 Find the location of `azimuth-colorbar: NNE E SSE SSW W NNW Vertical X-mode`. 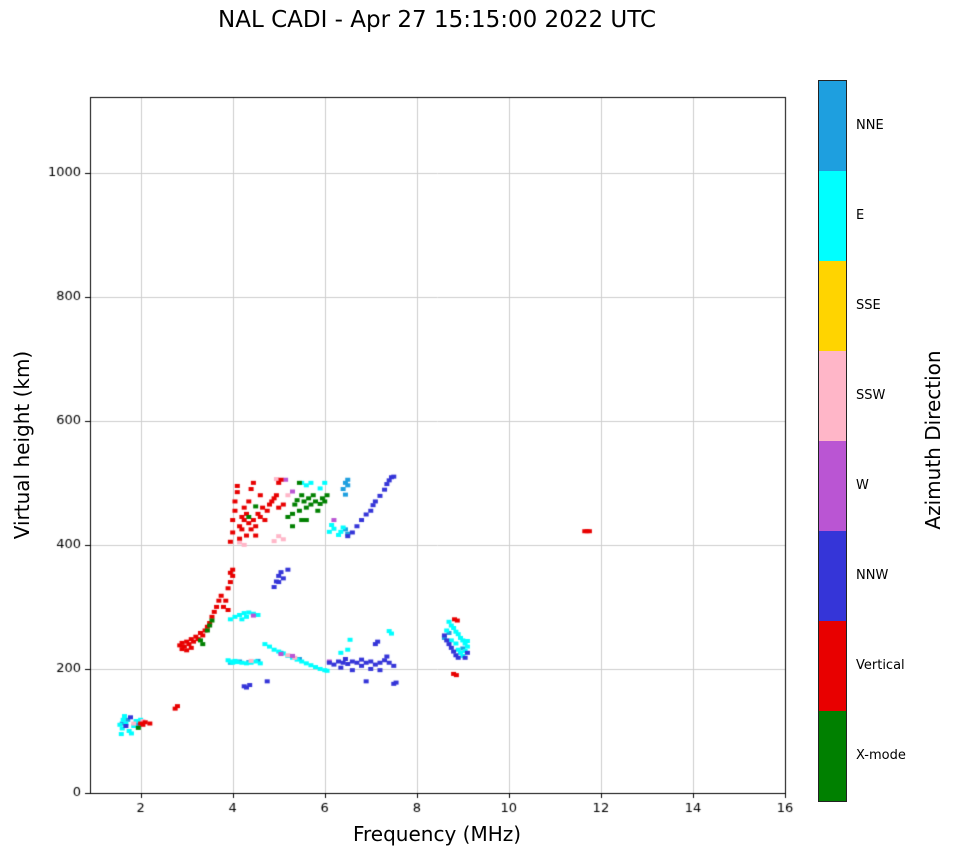

azimuth-colorbar: NNE E SSE SSW W NNW Vertical X-mode is located at coordinates (862, 441).